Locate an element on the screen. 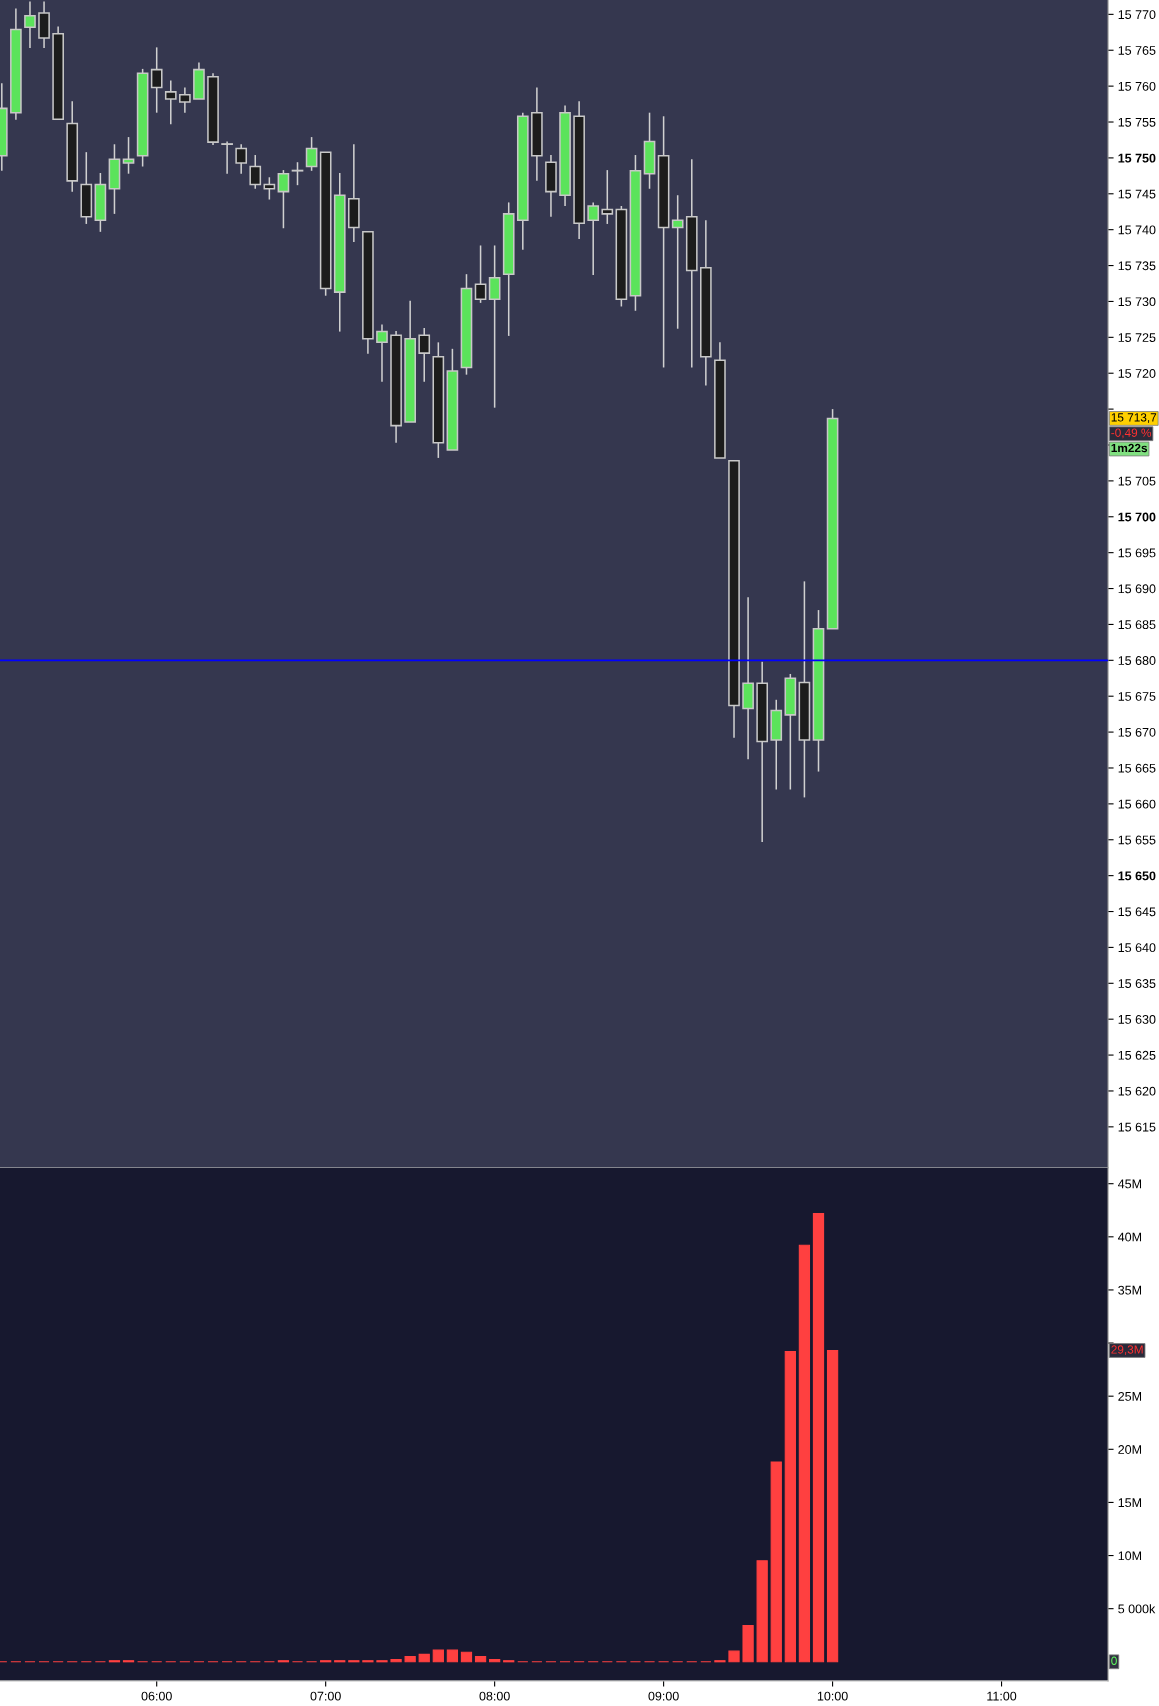 The image size is (1159, 1706). y-tick-label: 15 665 is located at coordinates (1137, 768).